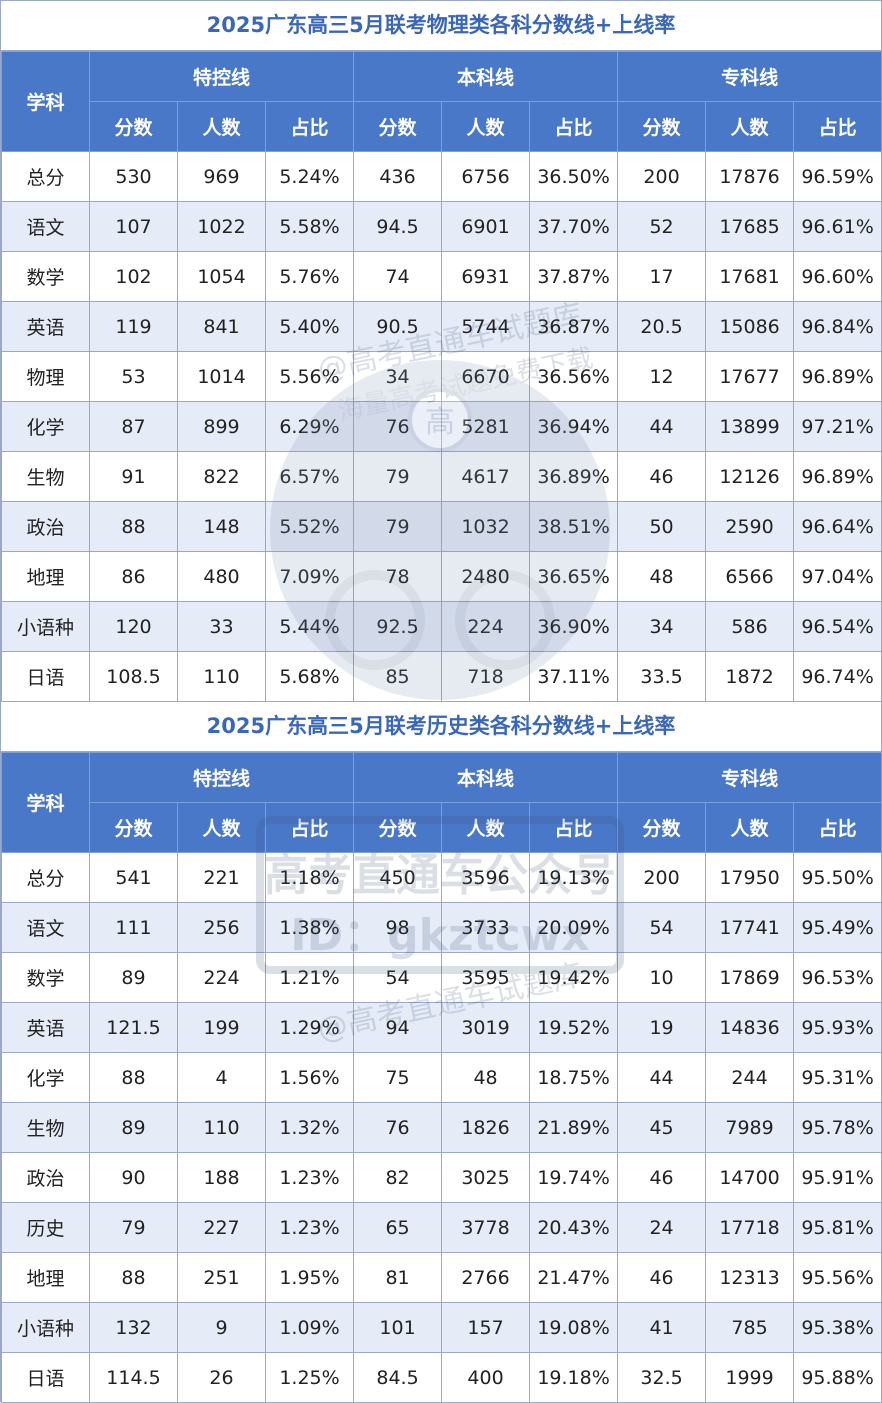 Image resolution: width=882 pixels, height=1403 pixels. I want to click on value-cell: 586, so click(750, 626).